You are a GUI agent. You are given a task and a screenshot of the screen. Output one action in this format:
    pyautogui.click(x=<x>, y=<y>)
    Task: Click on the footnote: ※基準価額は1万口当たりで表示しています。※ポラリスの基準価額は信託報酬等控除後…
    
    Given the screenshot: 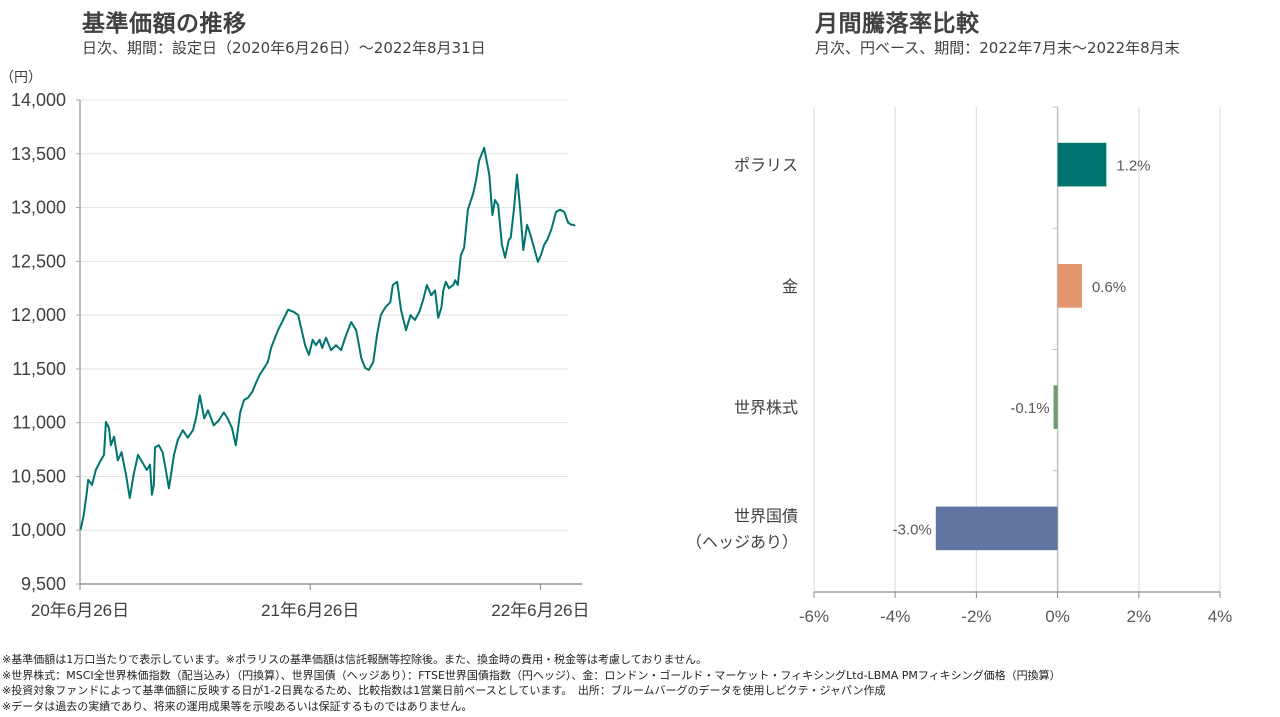 What is the action you would take?
    pyautogui.click(x=355, y=659)
    